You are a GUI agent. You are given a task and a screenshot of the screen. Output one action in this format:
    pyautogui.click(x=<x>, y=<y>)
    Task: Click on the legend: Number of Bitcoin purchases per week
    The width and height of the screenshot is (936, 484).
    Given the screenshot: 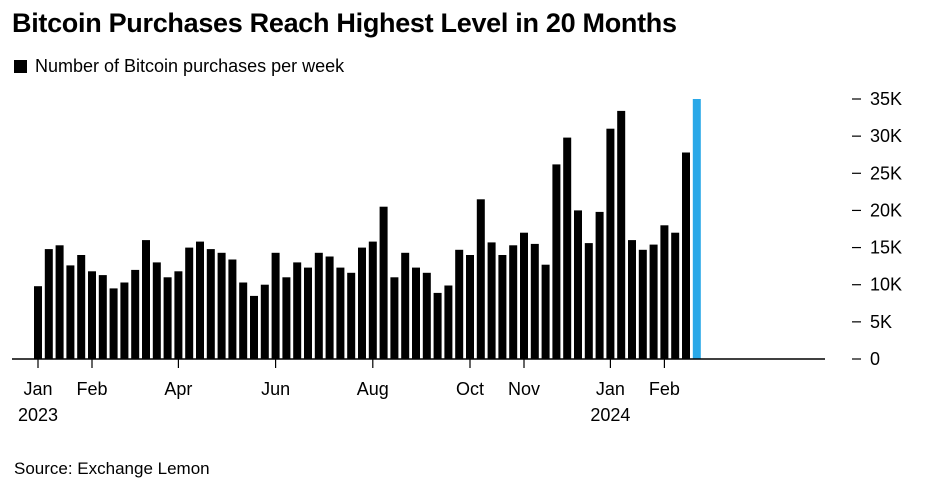 What is the action you would take?
    pyautogui.click(x=179, y=66)
    